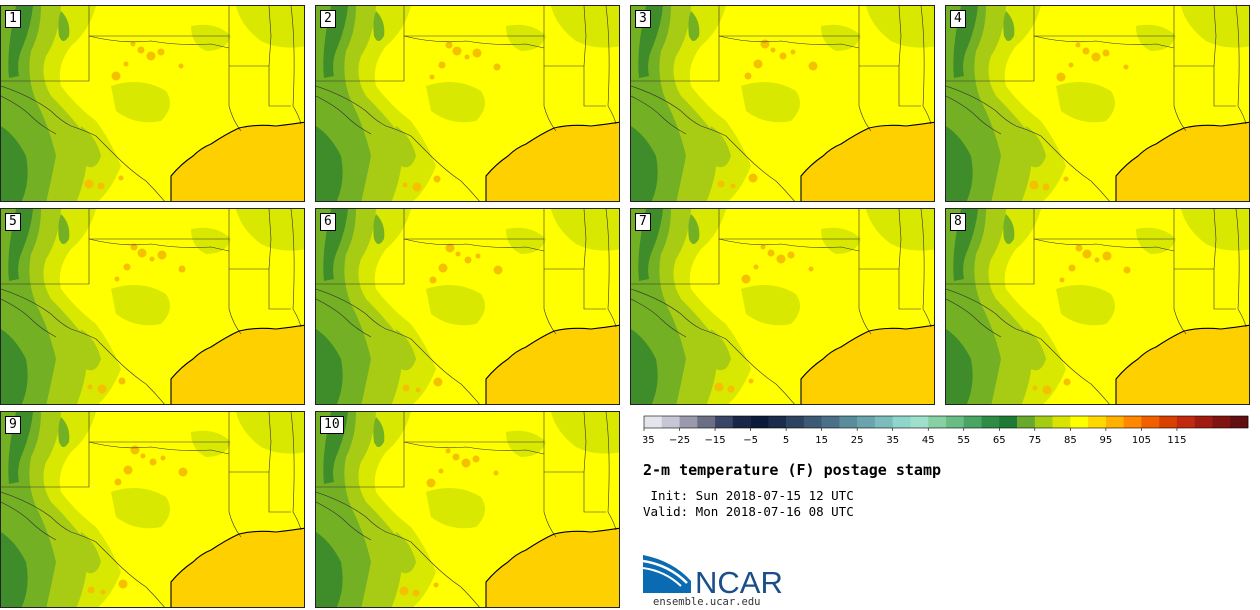  What do you see at coordinates (715, 440) in the screenshot?
I see `colorbar-tick-label: −15` at bounding box center [715, 440].